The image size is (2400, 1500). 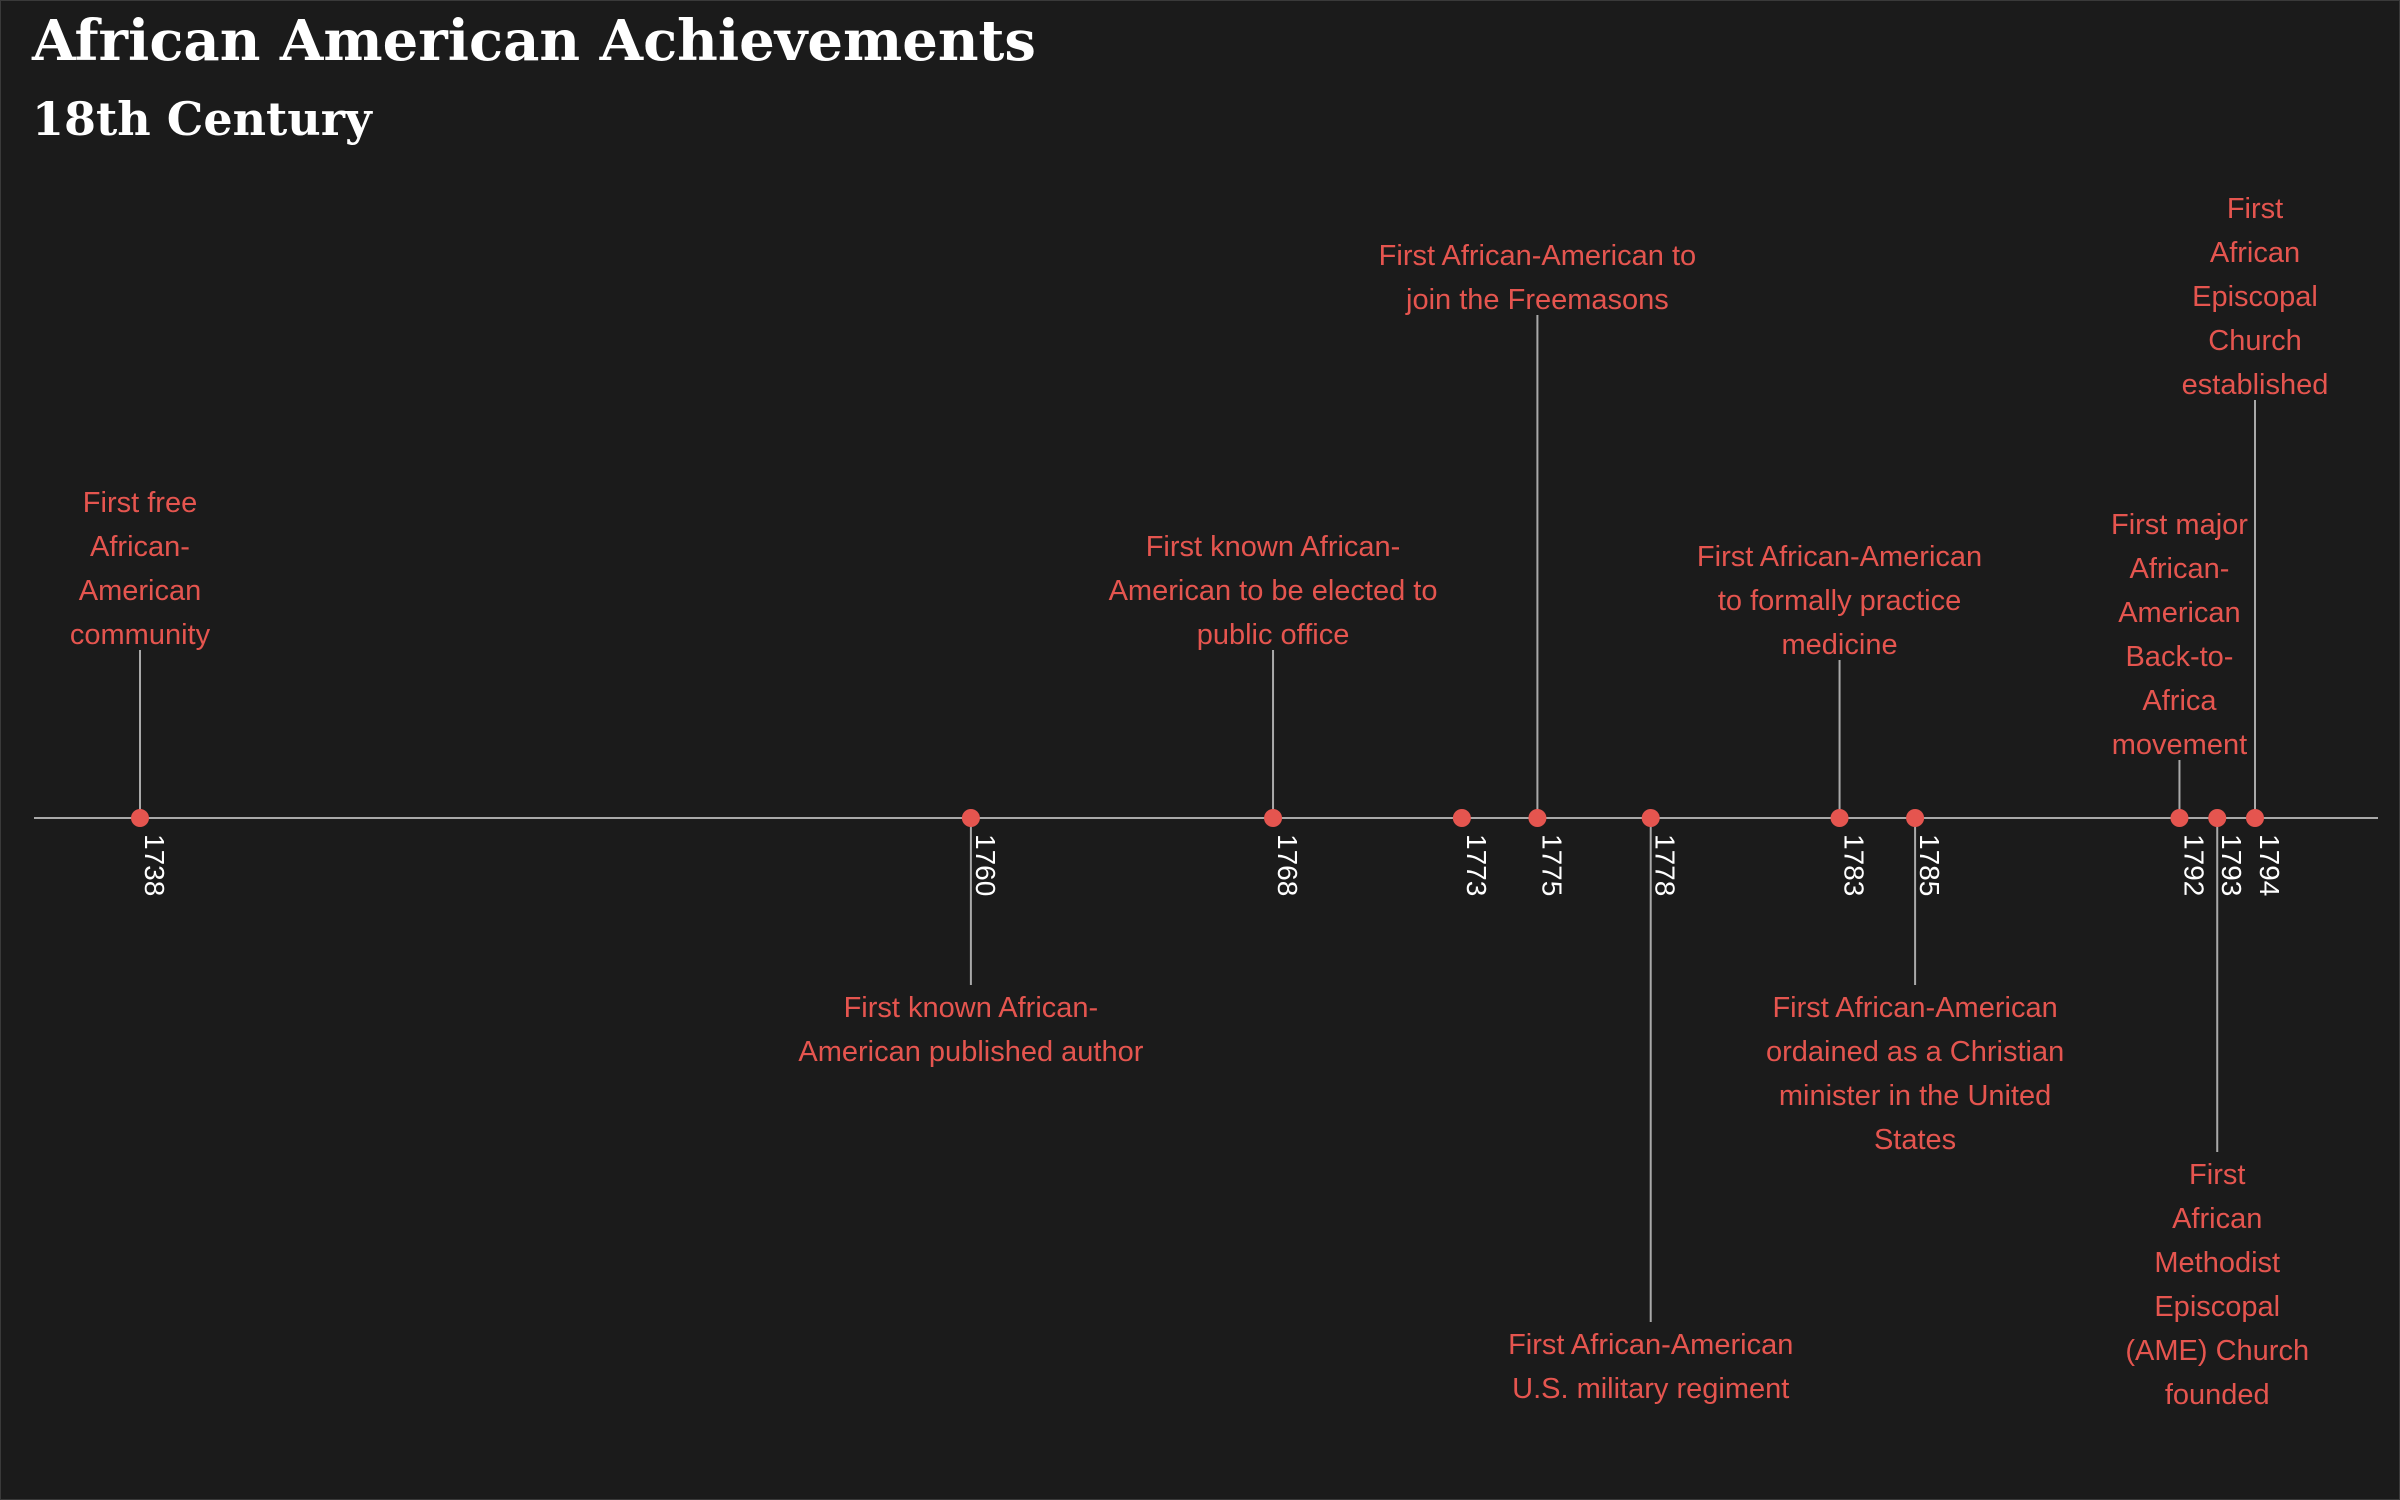 I want to click on year-tick-label: 1785, so click(x=1929, y=865).